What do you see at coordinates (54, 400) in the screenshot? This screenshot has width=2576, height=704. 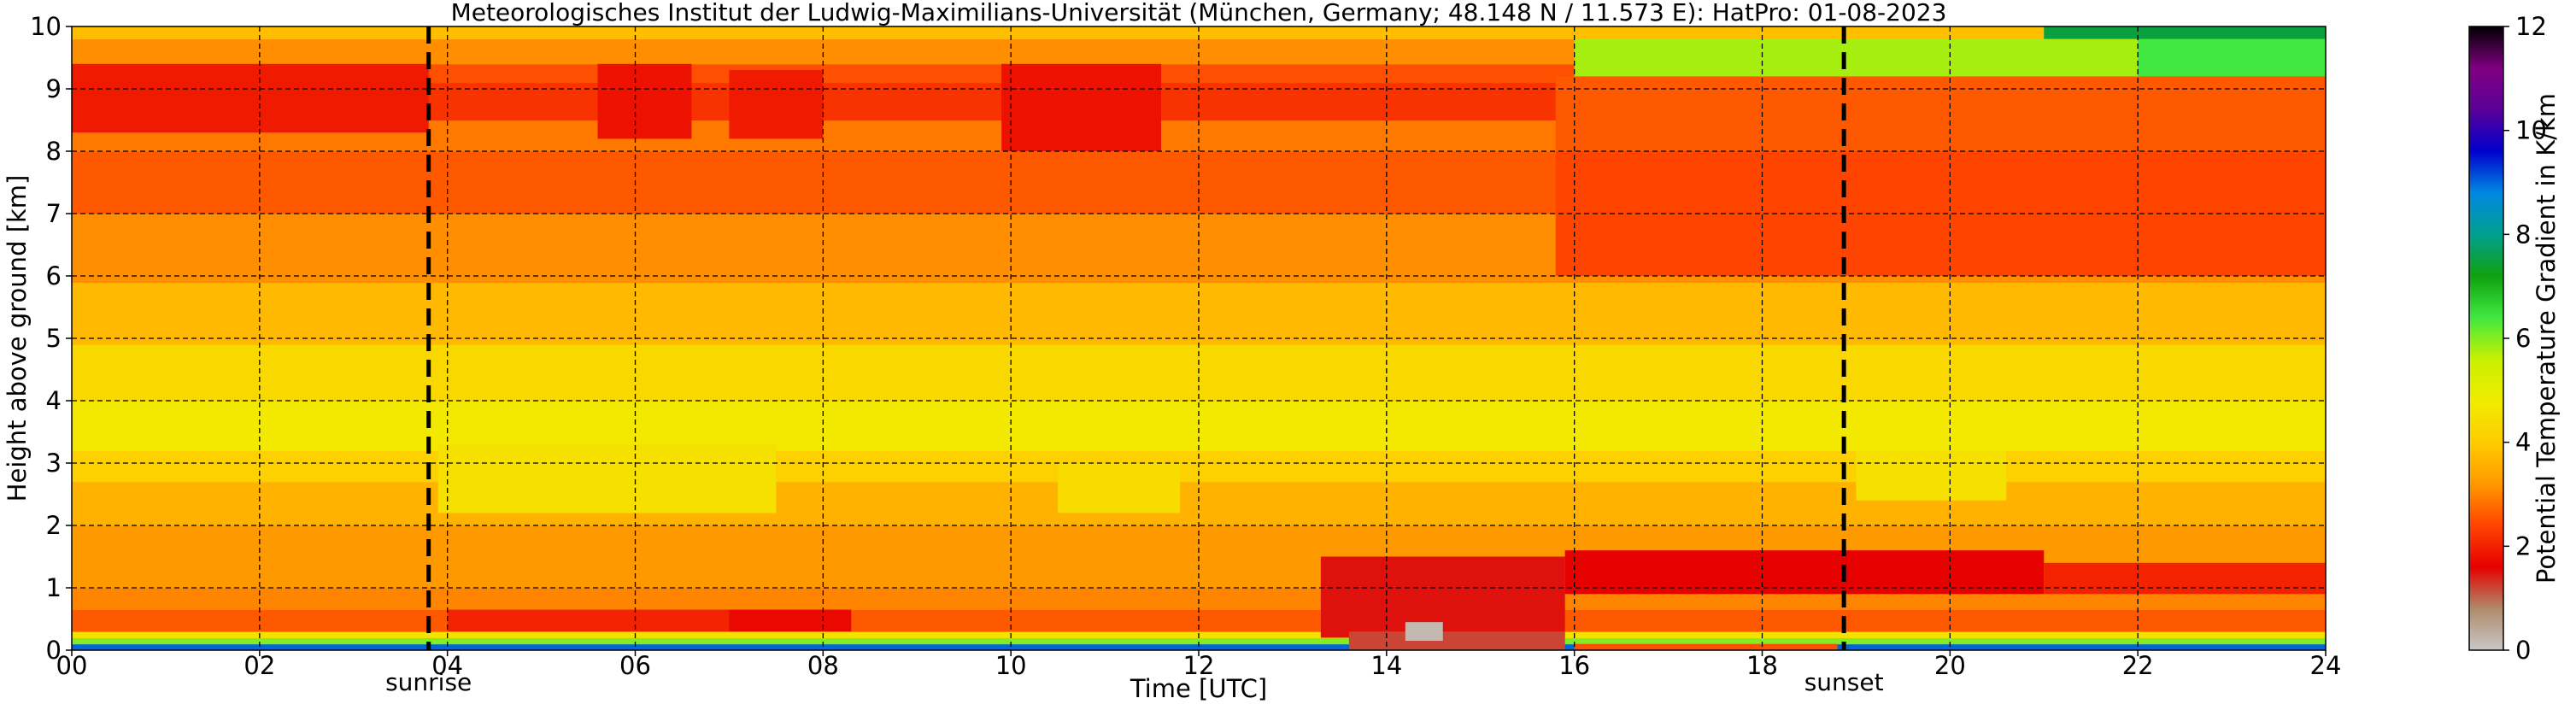 I see `y-tick-label: 4` at bounding box center [54, 400].